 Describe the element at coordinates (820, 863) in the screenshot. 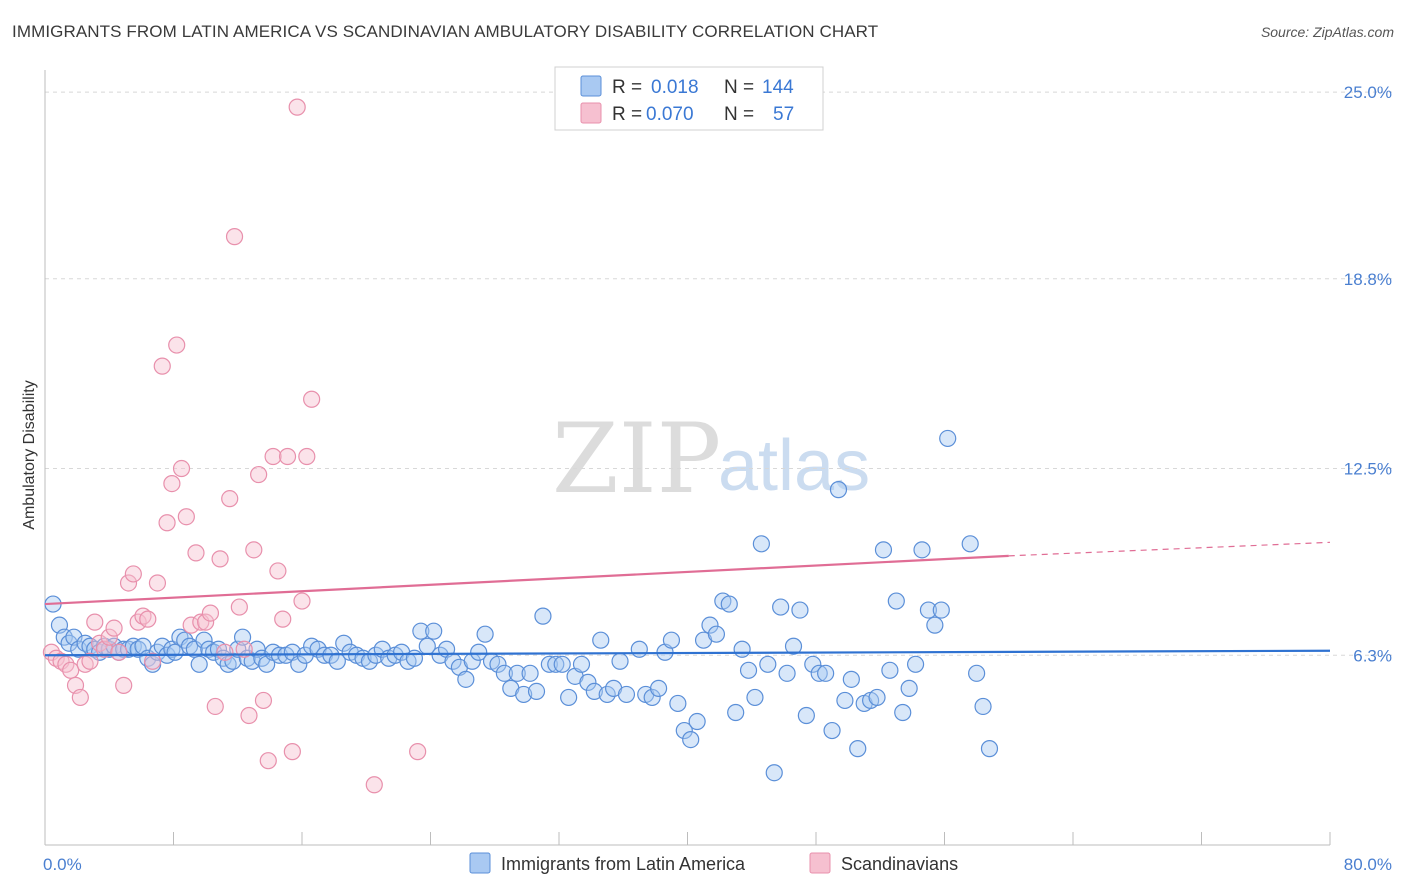

I see `bottom-legend-swatch-pink` at that location.